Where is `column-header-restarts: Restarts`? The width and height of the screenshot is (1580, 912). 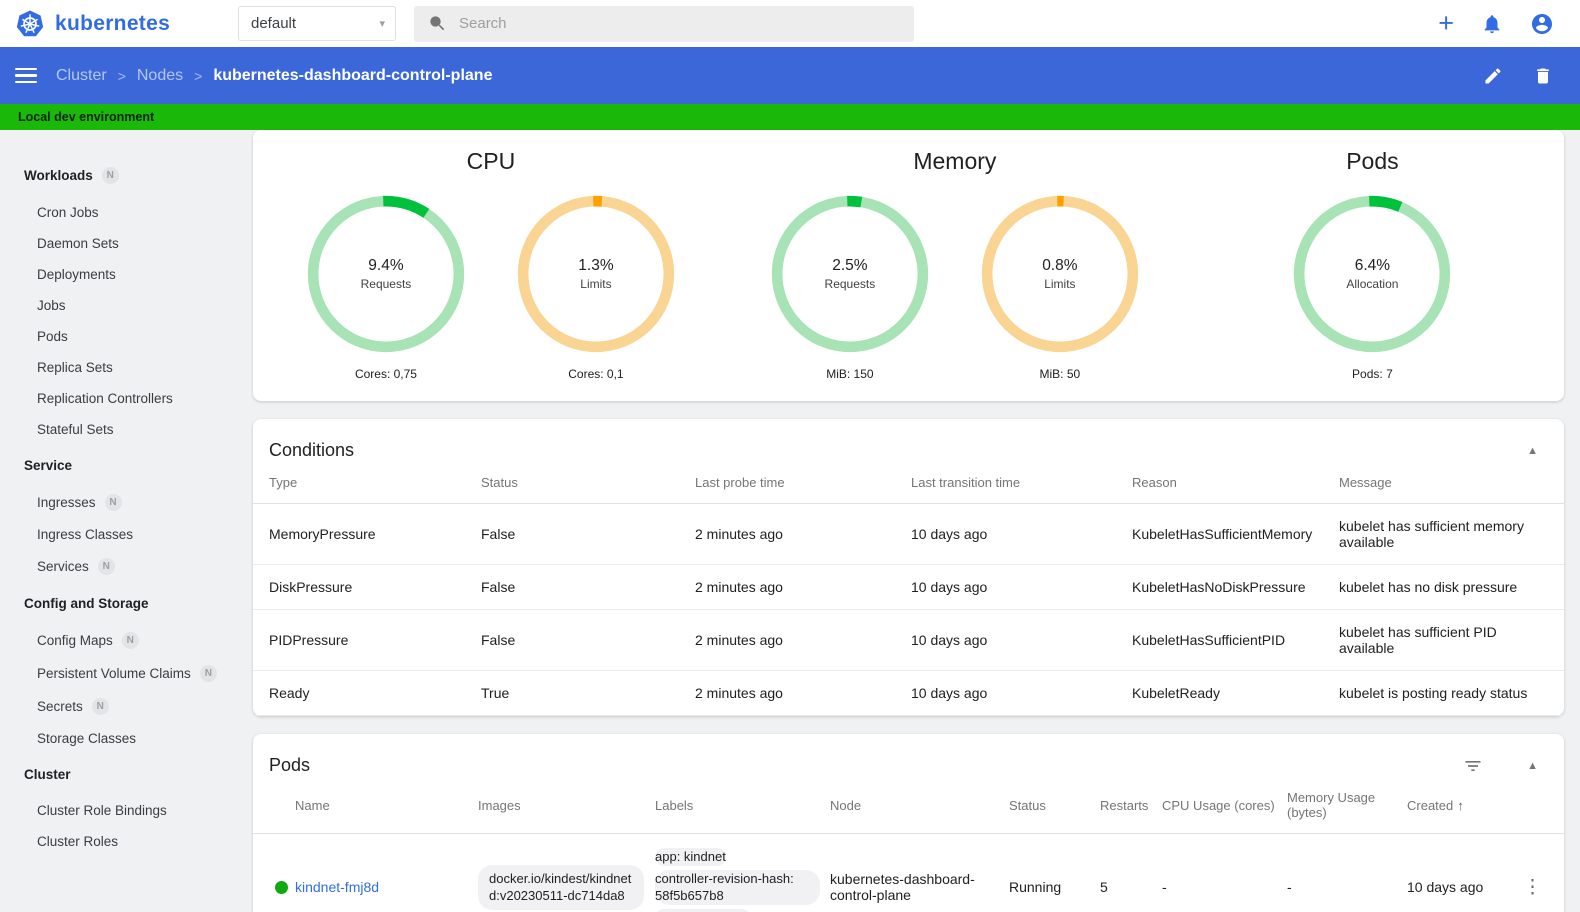 column-header-restarts: Restarts is located at coordinates (1131, 807).